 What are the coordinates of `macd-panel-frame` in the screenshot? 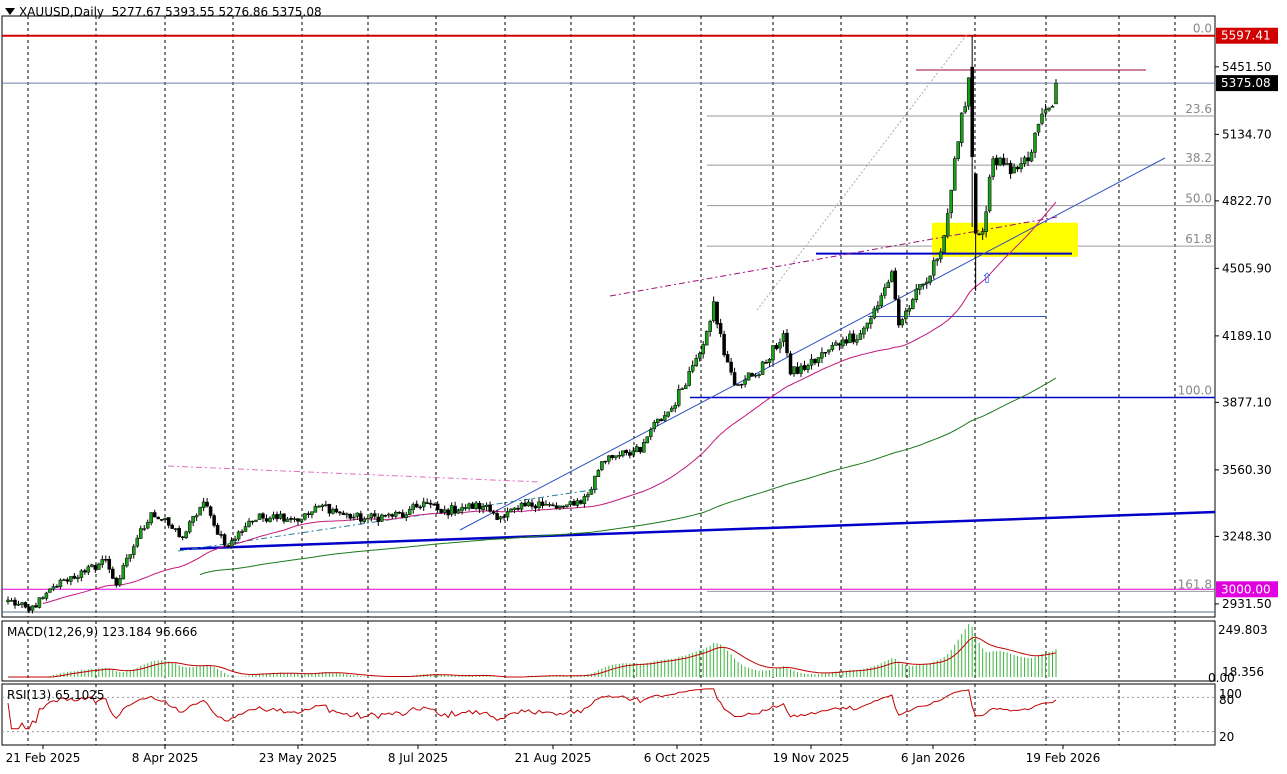 It's located at (608, 651).